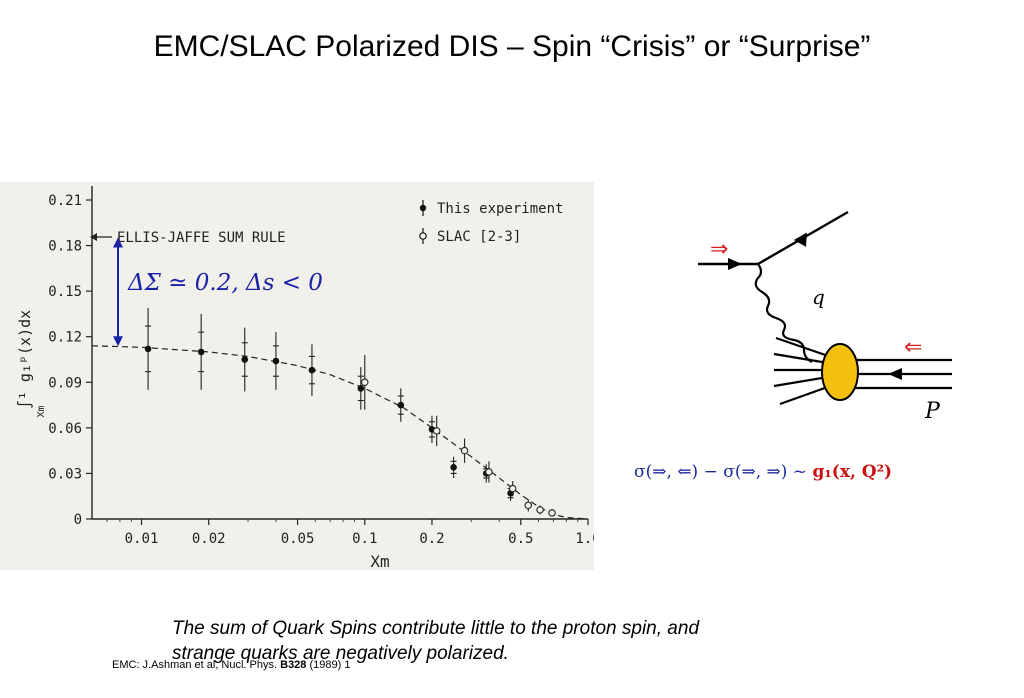 This screenshot has width=1024, height=698. Describe the element at coordinates (65, 338) in the screenshot. I see `y-tick-label: 0.12` at that location.